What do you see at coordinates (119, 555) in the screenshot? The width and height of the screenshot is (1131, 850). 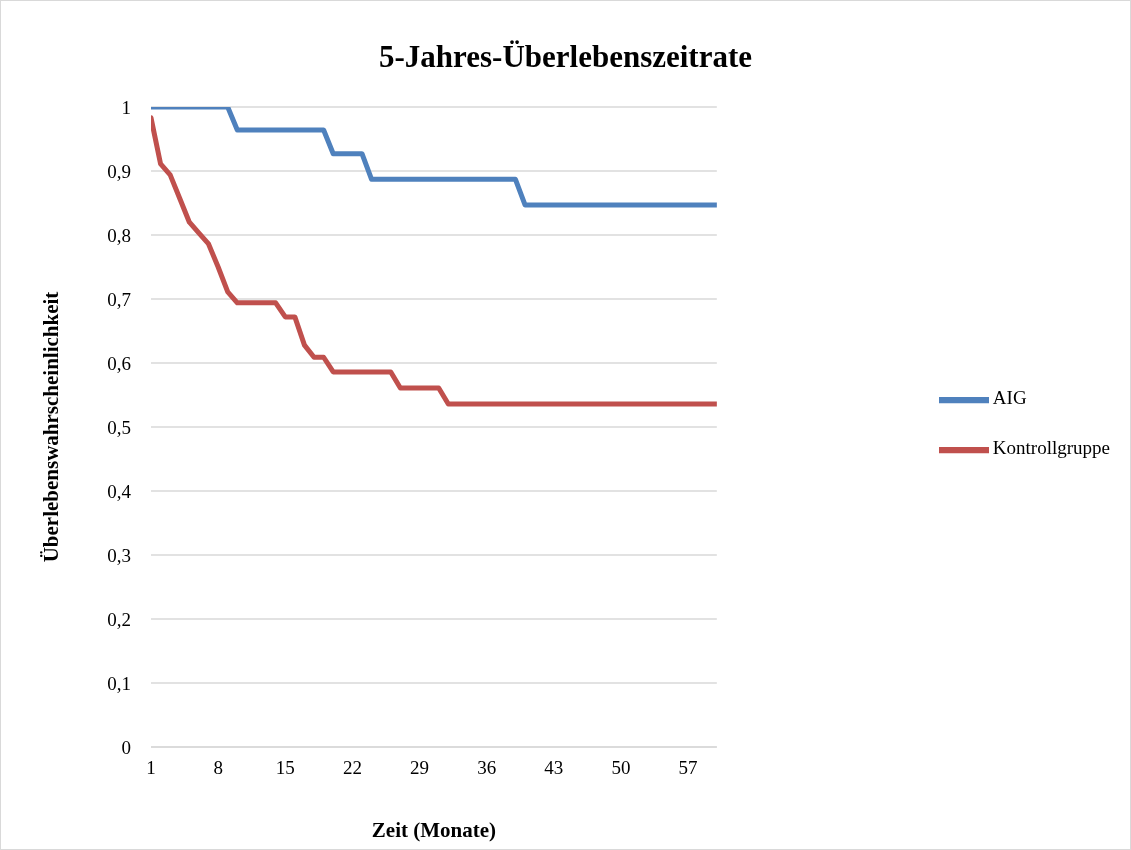 I see `y-tick-label: 0,3` at bounding box center [119, 555].